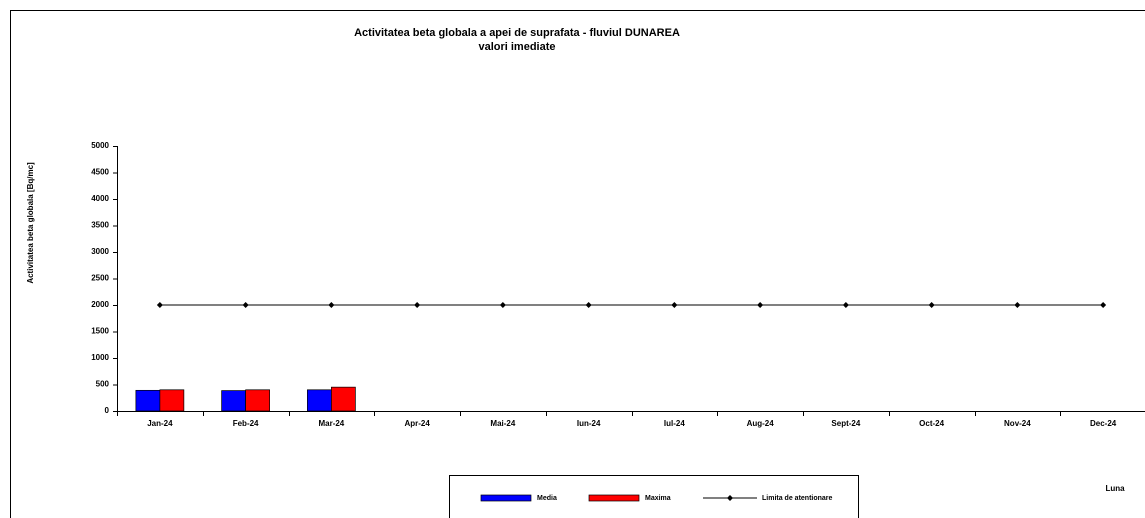  I want to click on y-tick-label: 2000, so click(100, 304).